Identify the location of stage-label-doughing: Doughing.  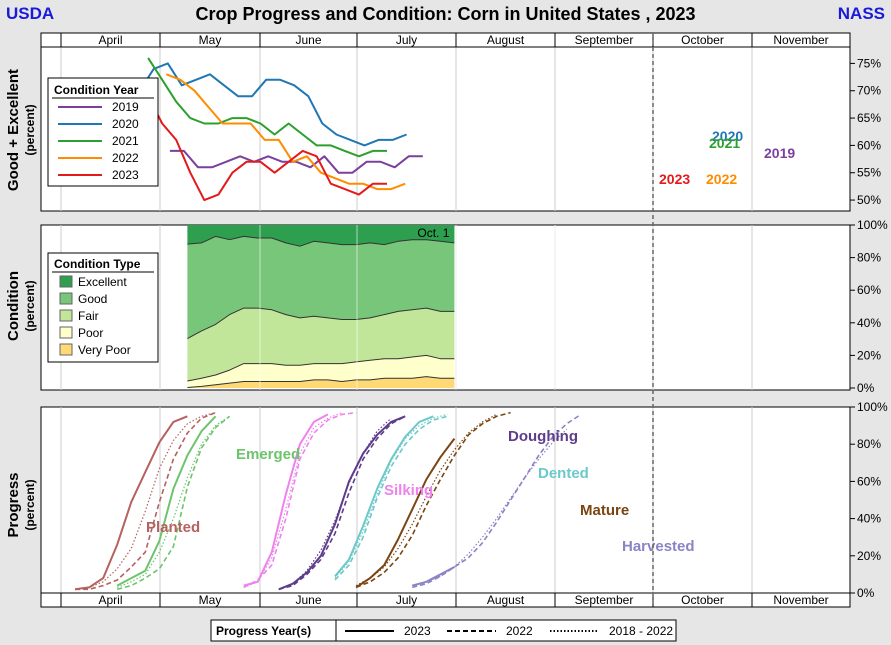
(543, 436).